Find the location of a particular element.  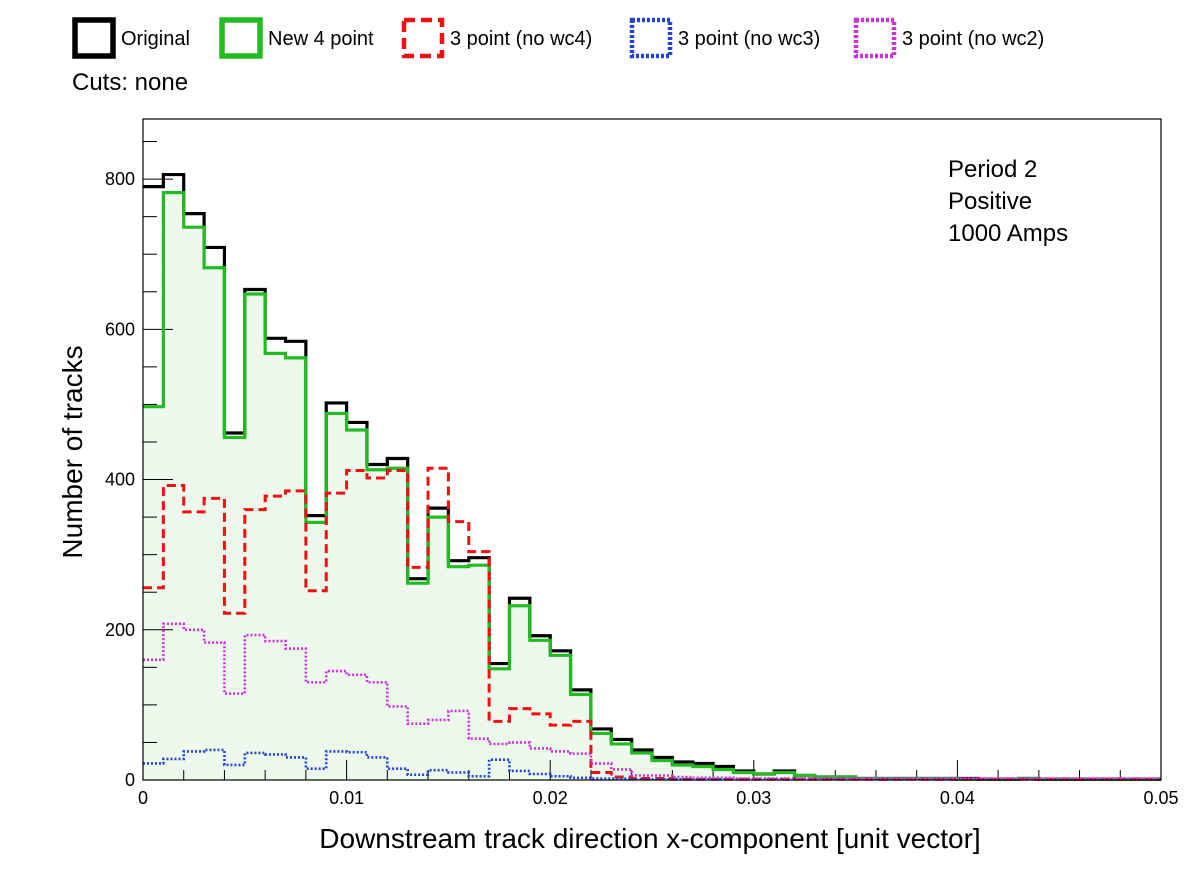

legend-label: 3 point (no wc2) is located at coordinates (973, 39).